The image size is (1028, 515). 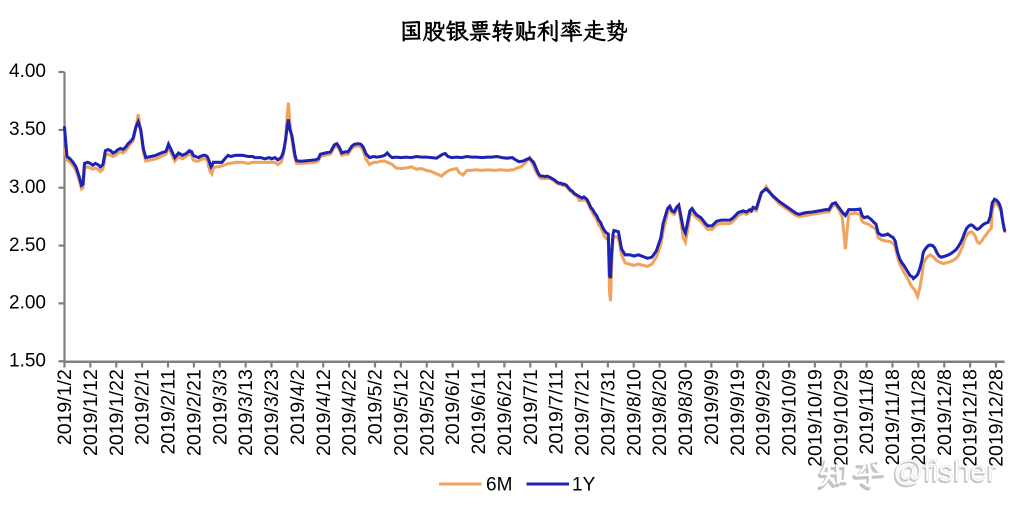 What do you see at coordinates (401, 412) in the screenshot?
I see `svg-text: 2019/5/12` at bounding box center [401, 412].